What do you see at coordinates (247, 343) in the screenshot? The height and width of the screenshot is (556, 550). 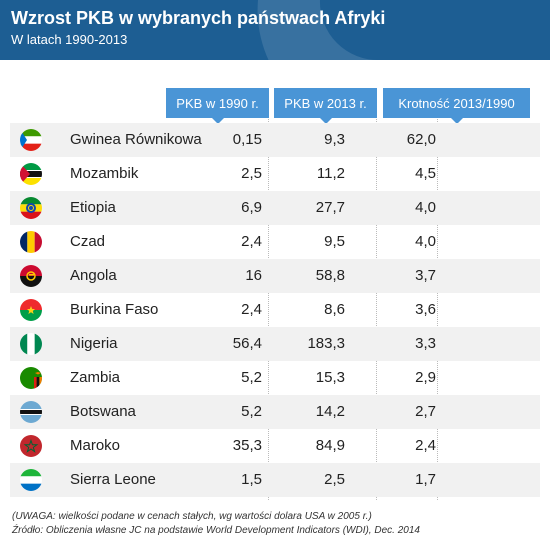 I see `value-1990: 56,4` at bounding box center [247, 343].